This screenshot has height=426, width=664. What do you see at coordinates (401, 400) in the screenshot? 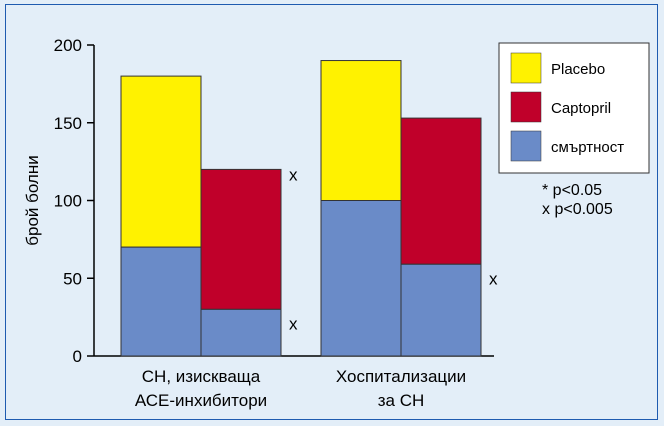
I see `category-label: за СН` at bounding box center [401, 400].